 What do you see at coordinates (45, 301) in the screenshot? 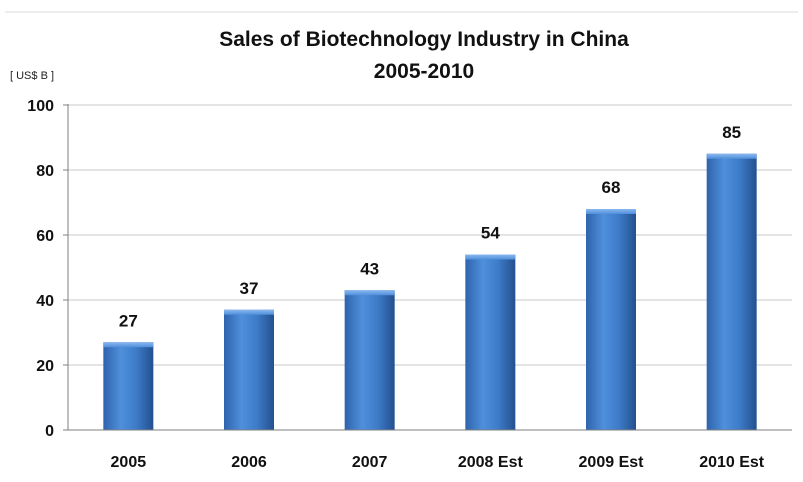
I see `y-tick-label: 40` at bounding box center [45, 301].